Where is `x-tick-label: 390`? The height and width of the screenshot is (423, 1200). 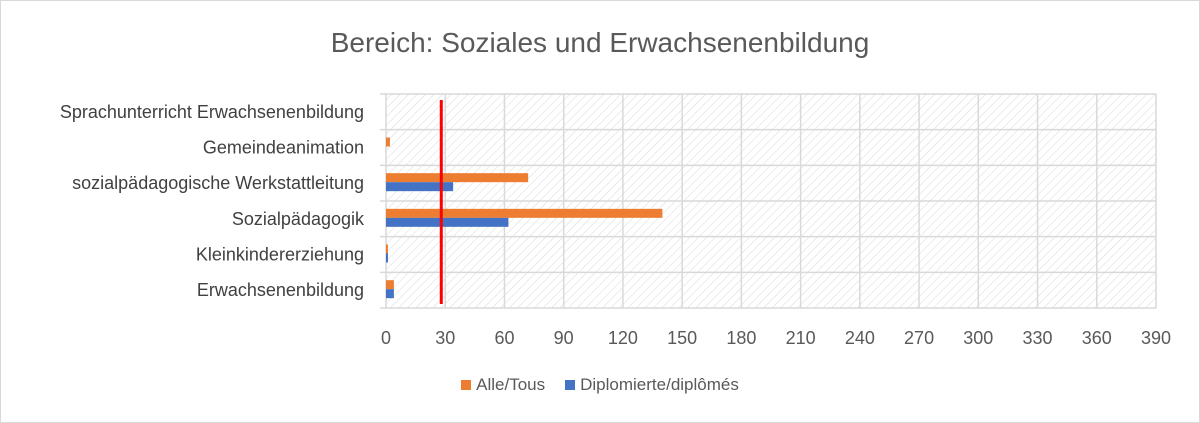 x-tick-label: 390 is located at coordinates (1156, 338).